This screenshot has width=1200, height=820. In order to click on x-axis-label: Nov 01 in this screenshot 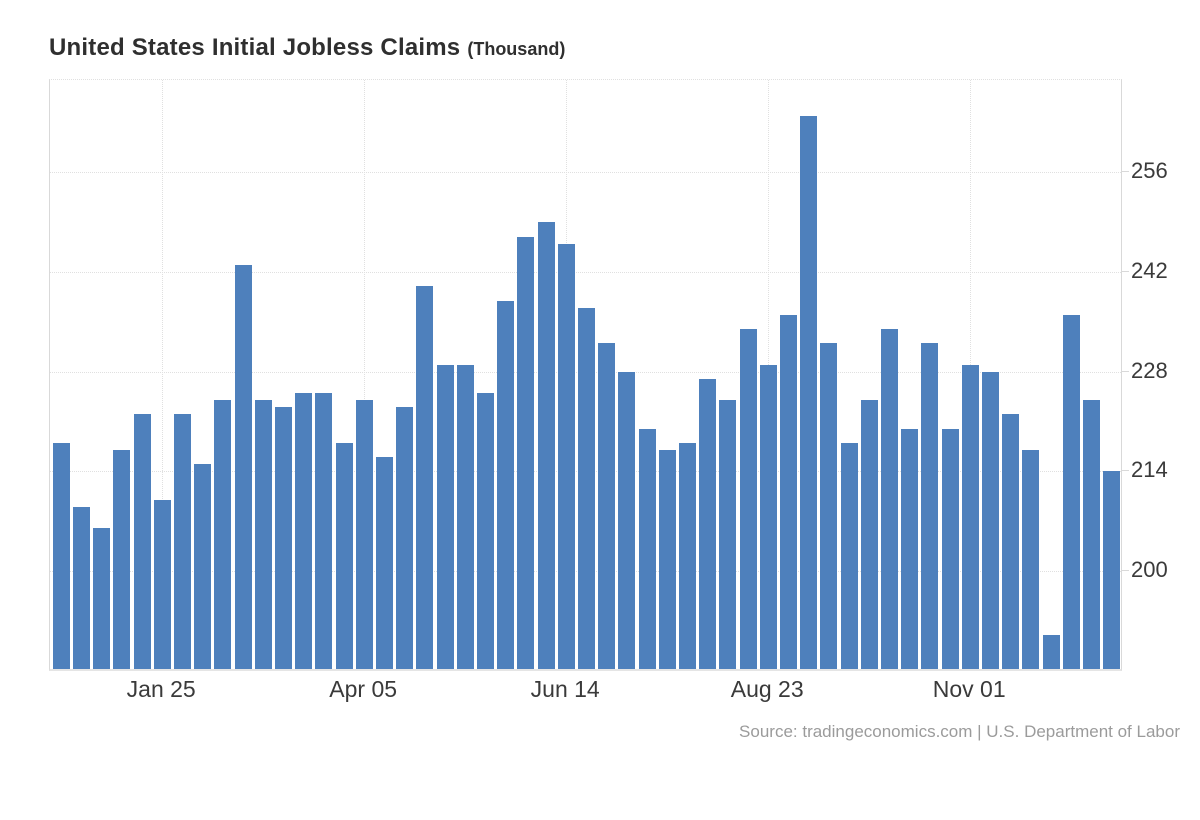, I will do `click(969, 689)`.